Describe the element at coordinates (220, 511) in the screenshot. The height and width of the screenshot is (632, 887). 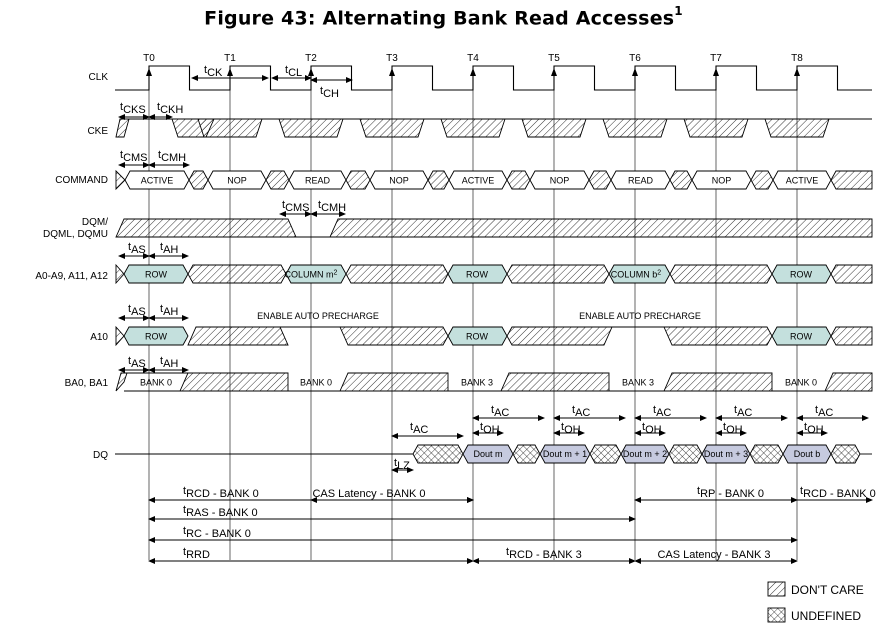
I see `tras-bank0-label: tRAS - BANK 0` at that location.